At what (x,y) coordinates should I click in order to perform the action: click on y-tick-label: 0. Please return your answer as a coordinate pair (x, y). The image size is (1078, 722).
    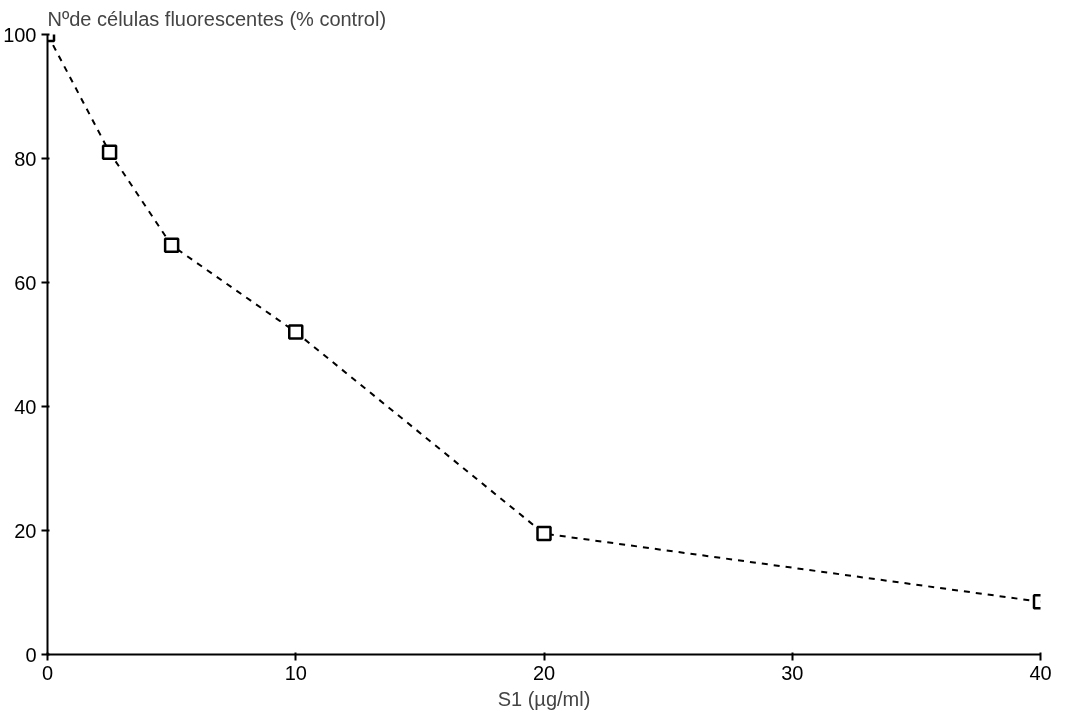
    Looking at the image, I should click on (31, 654).